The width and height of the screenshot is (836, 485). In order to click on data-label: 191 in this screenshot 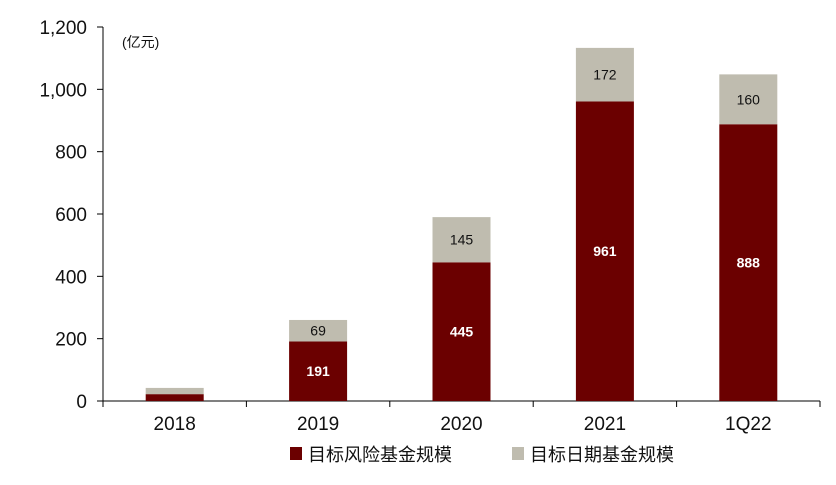, I will do `click(318, 371)`.